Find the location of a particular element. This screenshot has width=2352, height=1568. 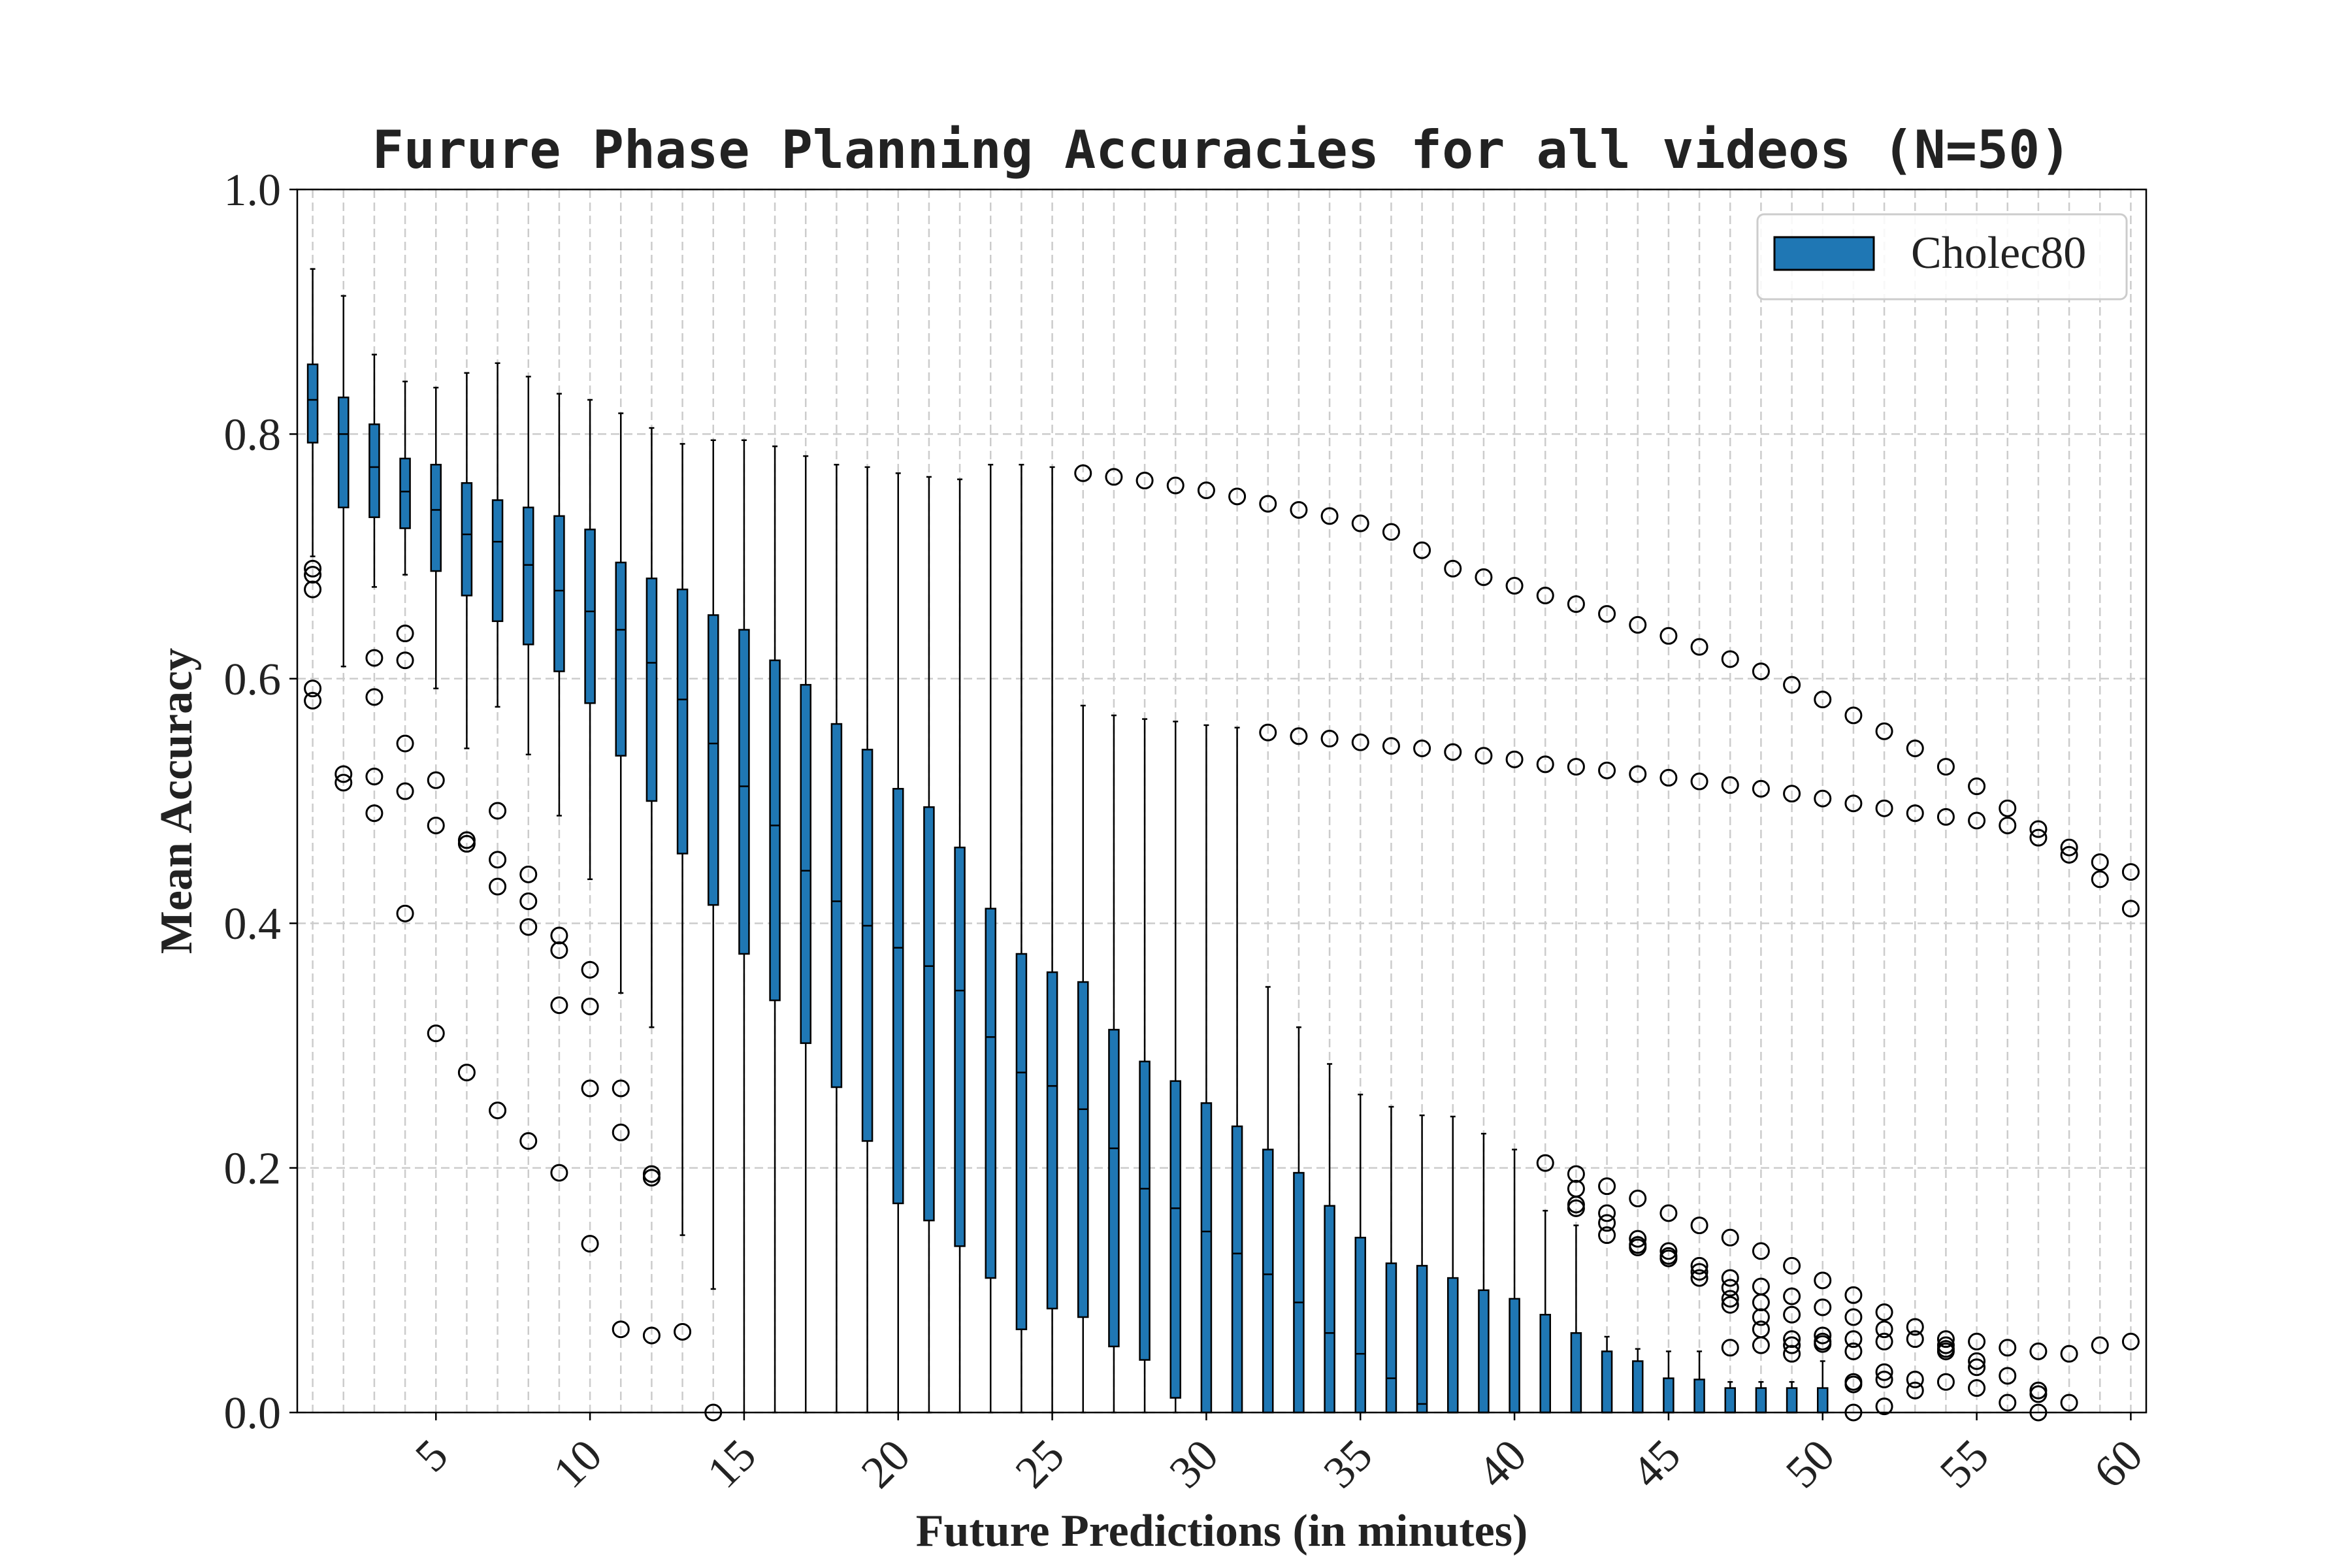

legend-swatch is located at coordinates (1824, 253).